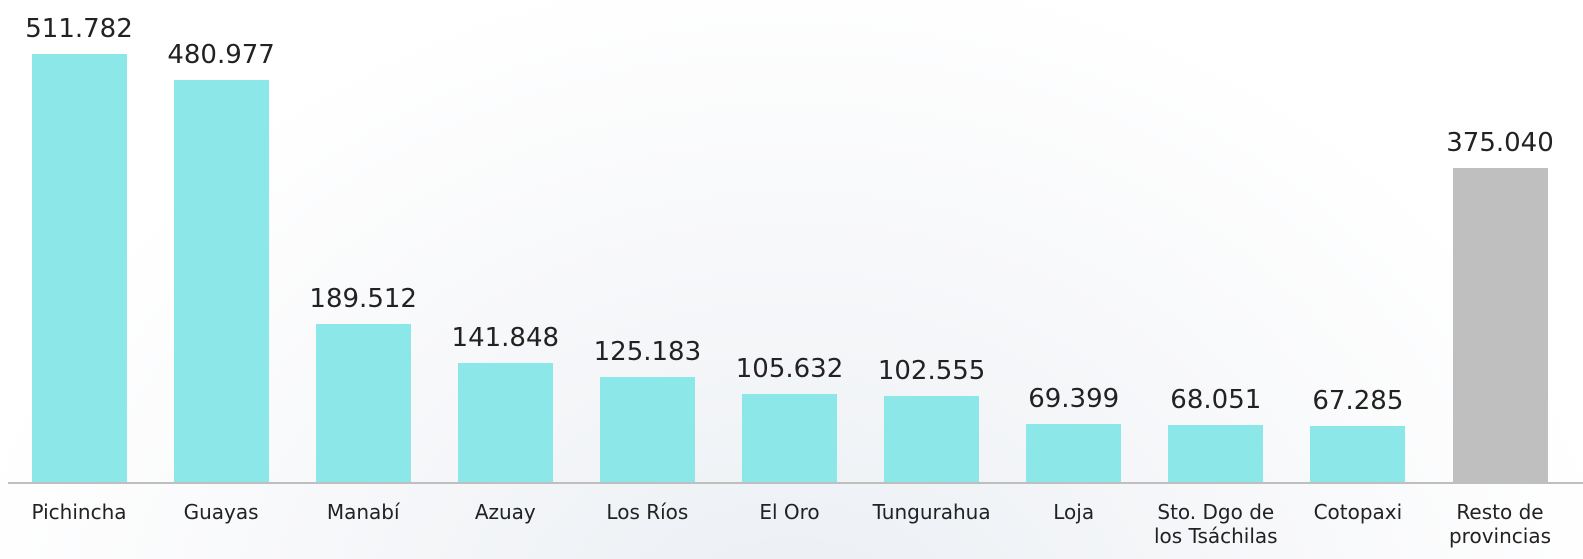 The width and height of the screenshot is (1583, 559). Describe the element at coordinates (79, 29) in the screenshot. I see `value-label: 511.782` at that location.